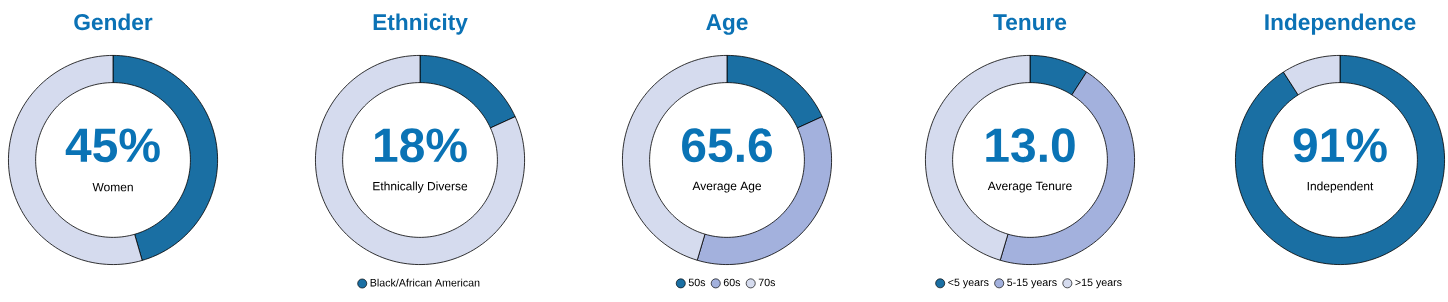  Describe the element at coordinates (1030, 22) in the screenshot. I see `chart-title: Tenure` at that location.